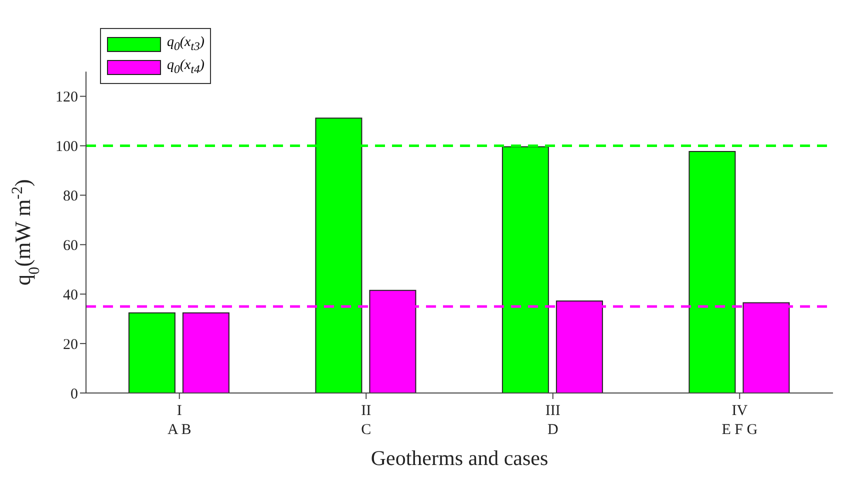  I want to click on legend-label: q$_{0}$(x$_{t3}$), so click(185, 44).